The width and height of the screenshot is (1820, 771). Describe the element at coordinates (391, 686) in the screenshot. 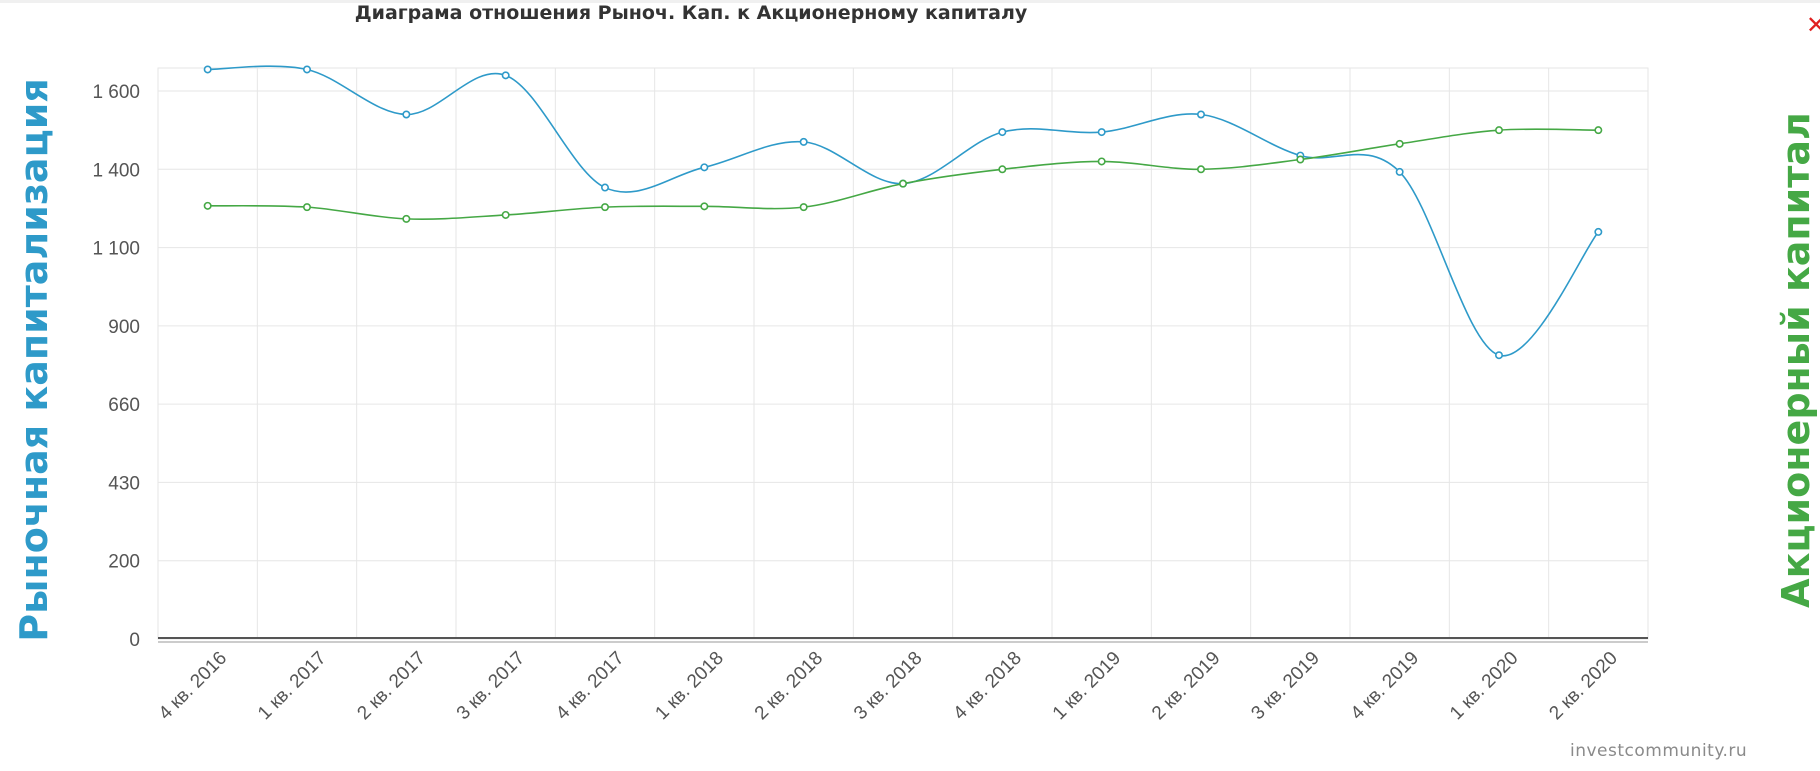

I see `x-tick-label: 2 кв. 2017` at that location.